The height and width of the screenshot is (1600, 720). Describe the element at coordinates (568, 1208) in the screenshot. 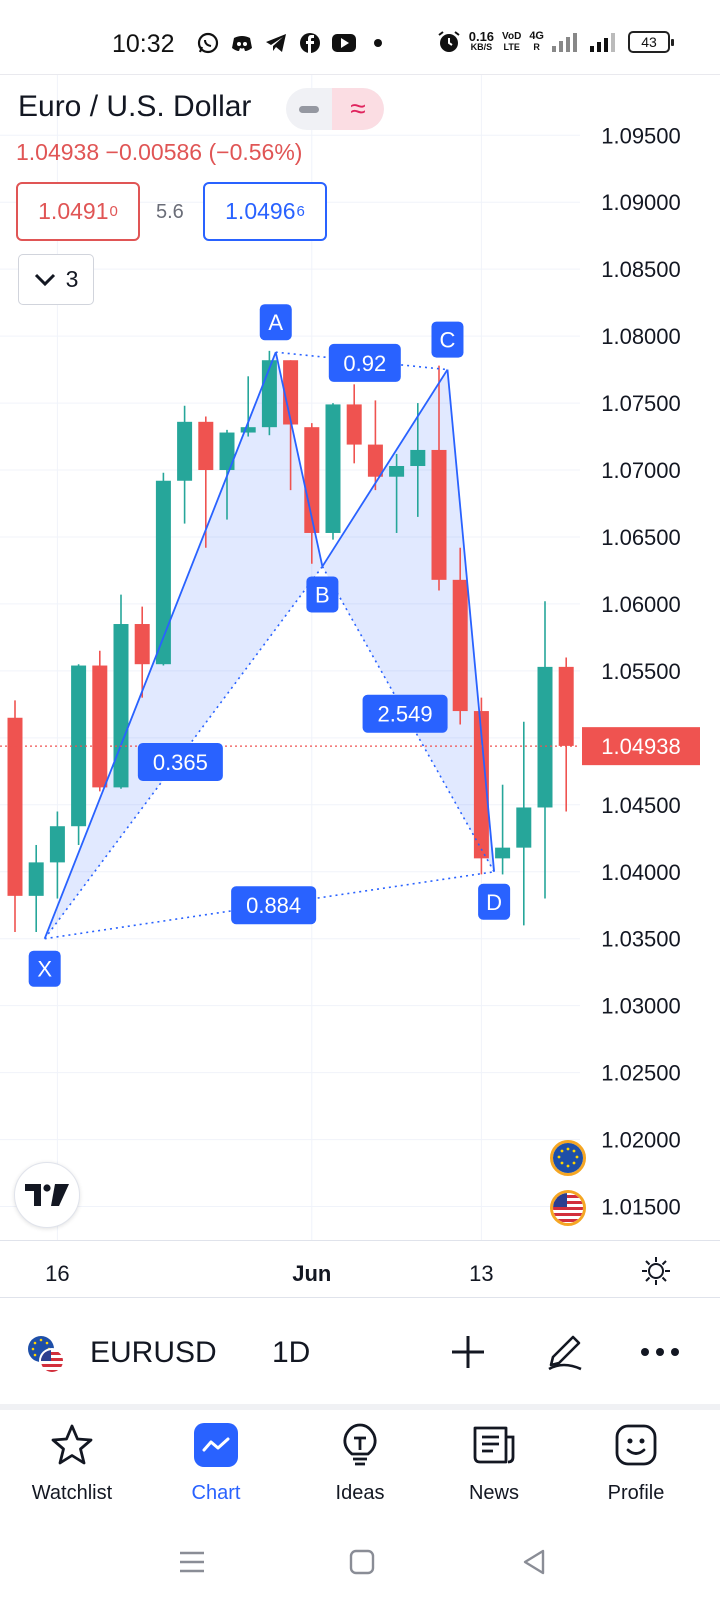

I see `us-flag-icon` at that location.